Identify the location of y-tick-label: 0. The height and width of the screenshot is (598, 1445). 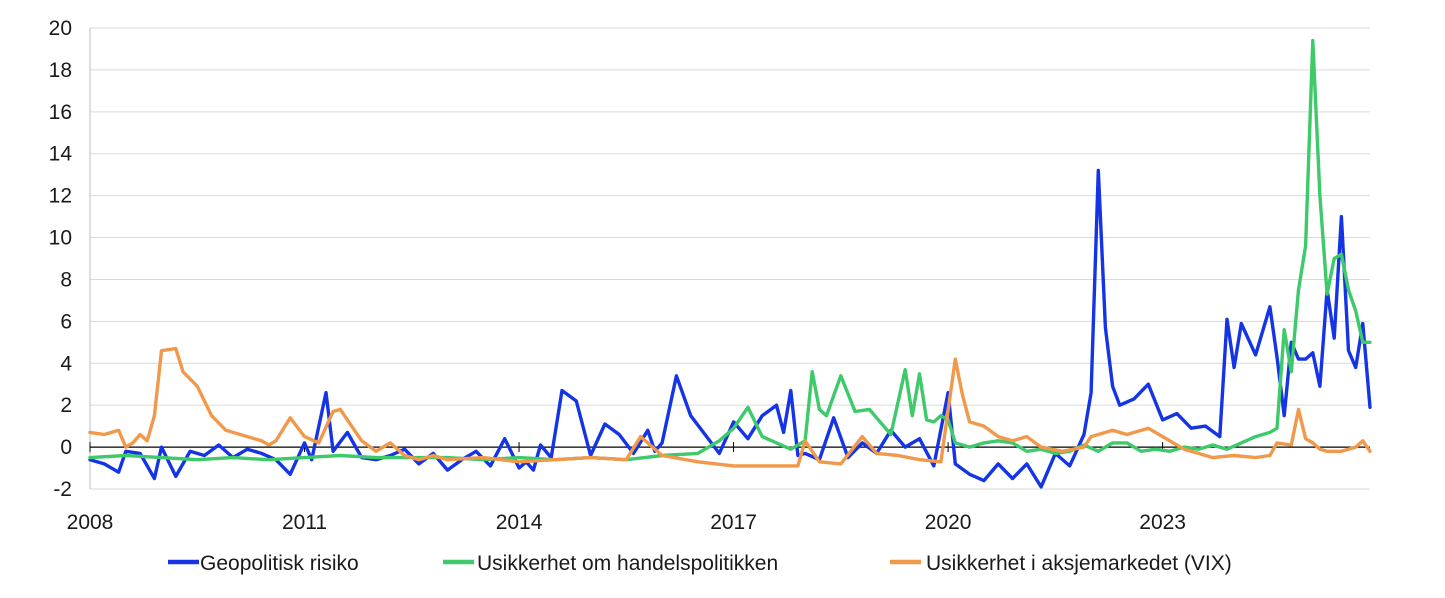
(66, 447).